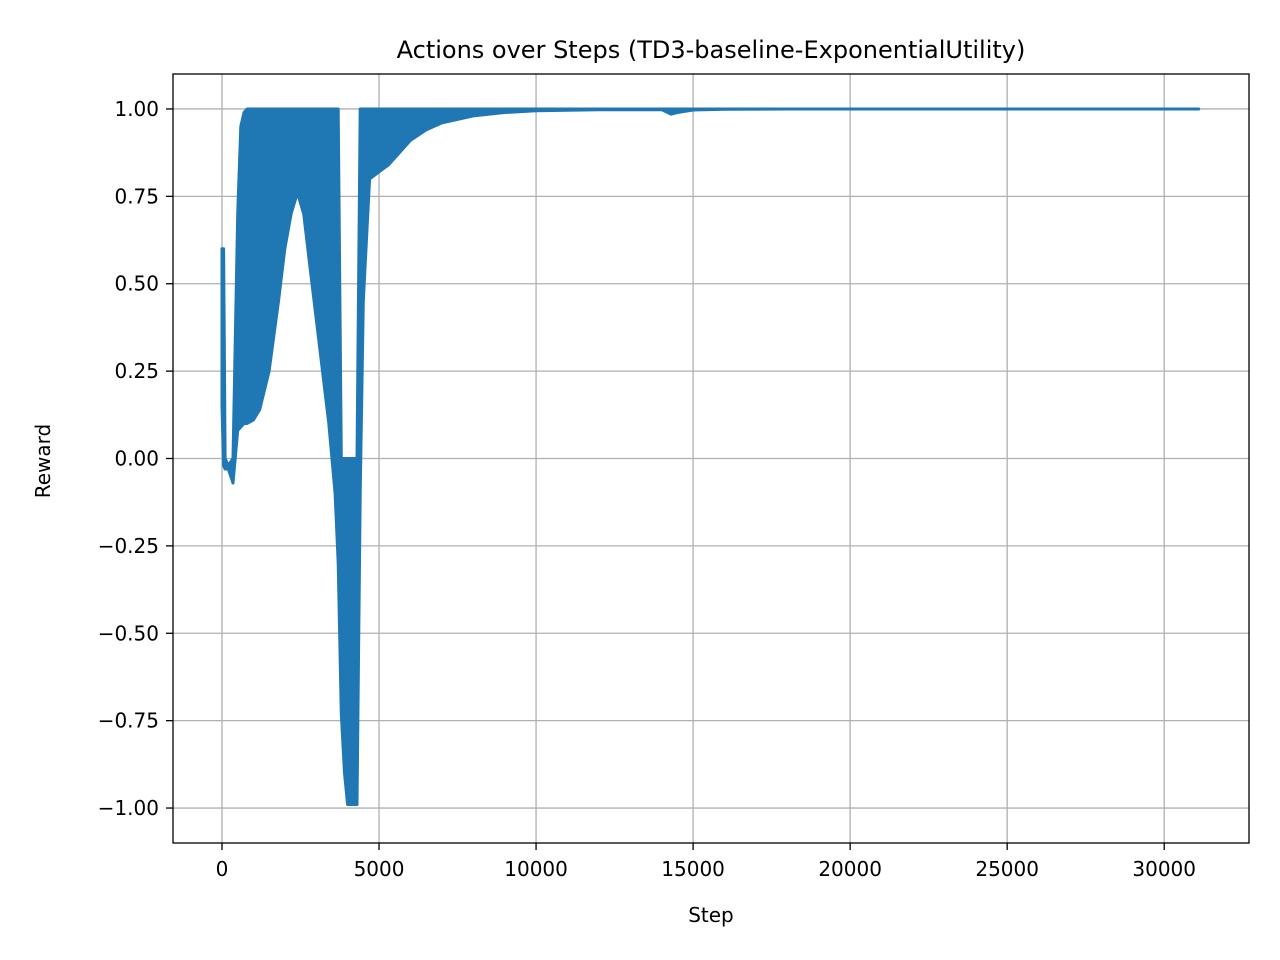 The height and width of the screenshot is (960, 1280). I want to click on x-tick-label: 20000, so click(850, 869).